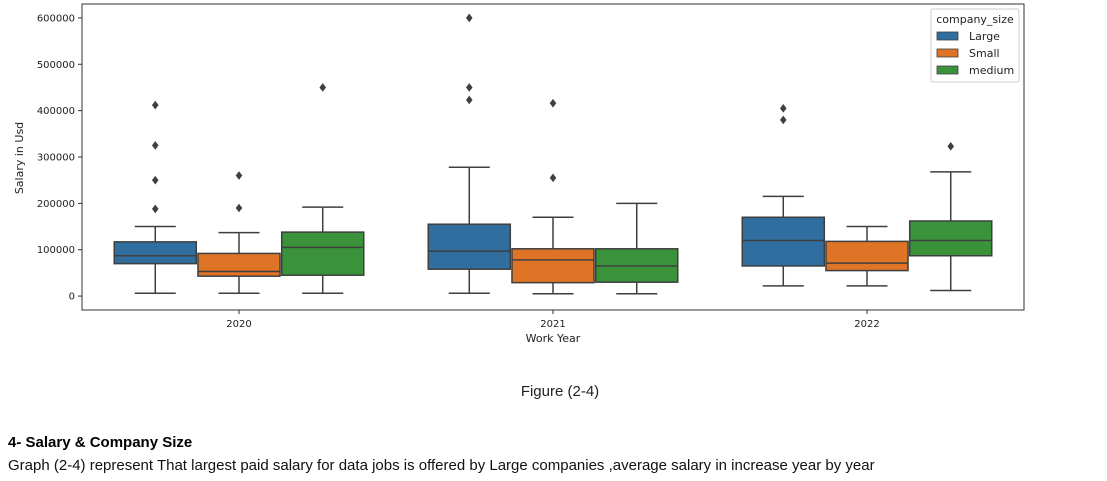 Image resolution: width=1107 pixels, height=481 pixels. Describe the element at coordinates (100, 442) in the screenshot. I see `section-heading: 4- Salary & Company Size` at that location.